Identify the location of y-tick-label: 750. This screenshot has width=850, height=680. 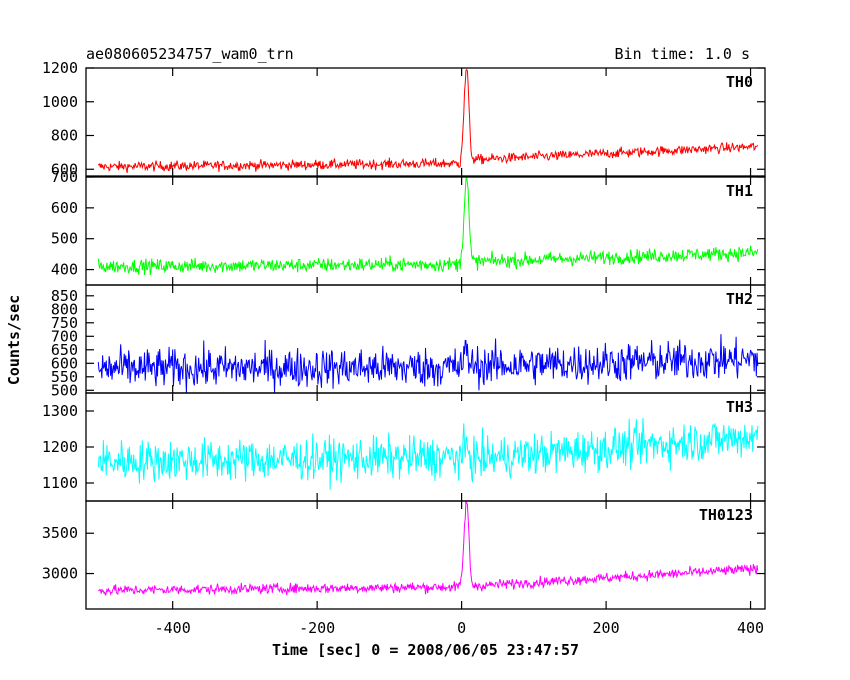
(64, 323).